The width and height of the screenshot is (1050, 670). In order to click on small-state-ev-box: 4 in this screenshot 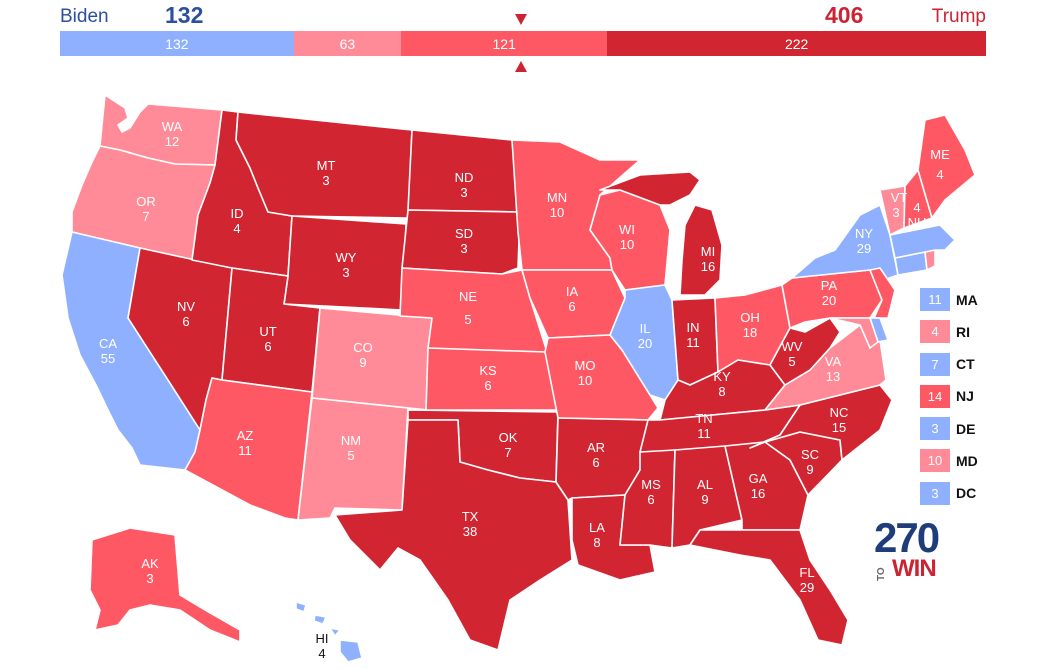, I will do `click(935, 332)`.